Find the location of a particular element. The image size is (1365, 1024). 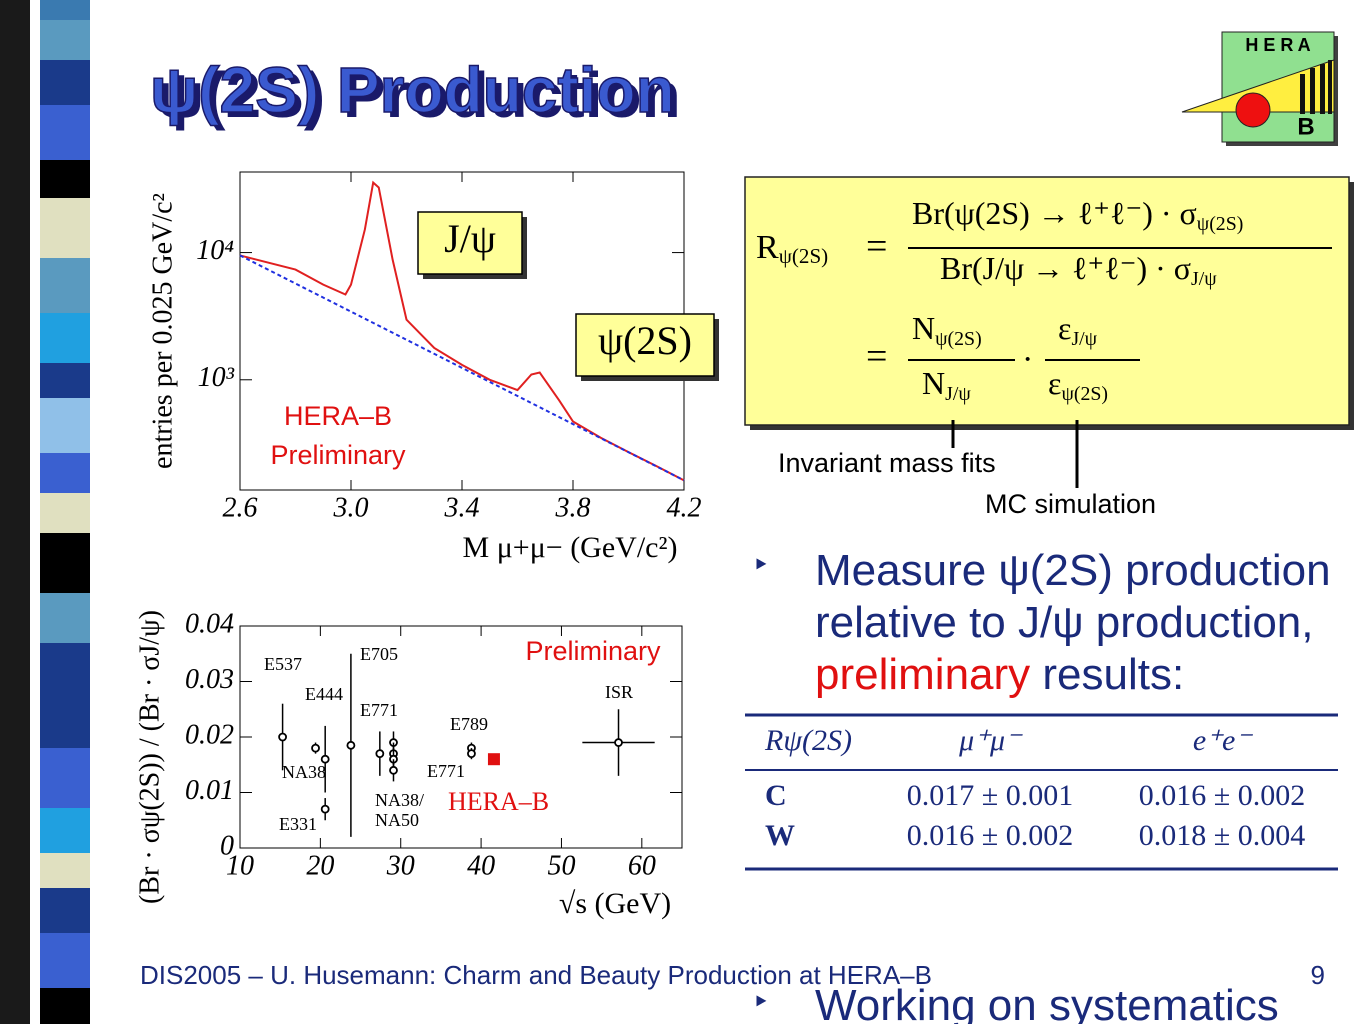

experiment-label: ISR is located at coordinates (619, 692).